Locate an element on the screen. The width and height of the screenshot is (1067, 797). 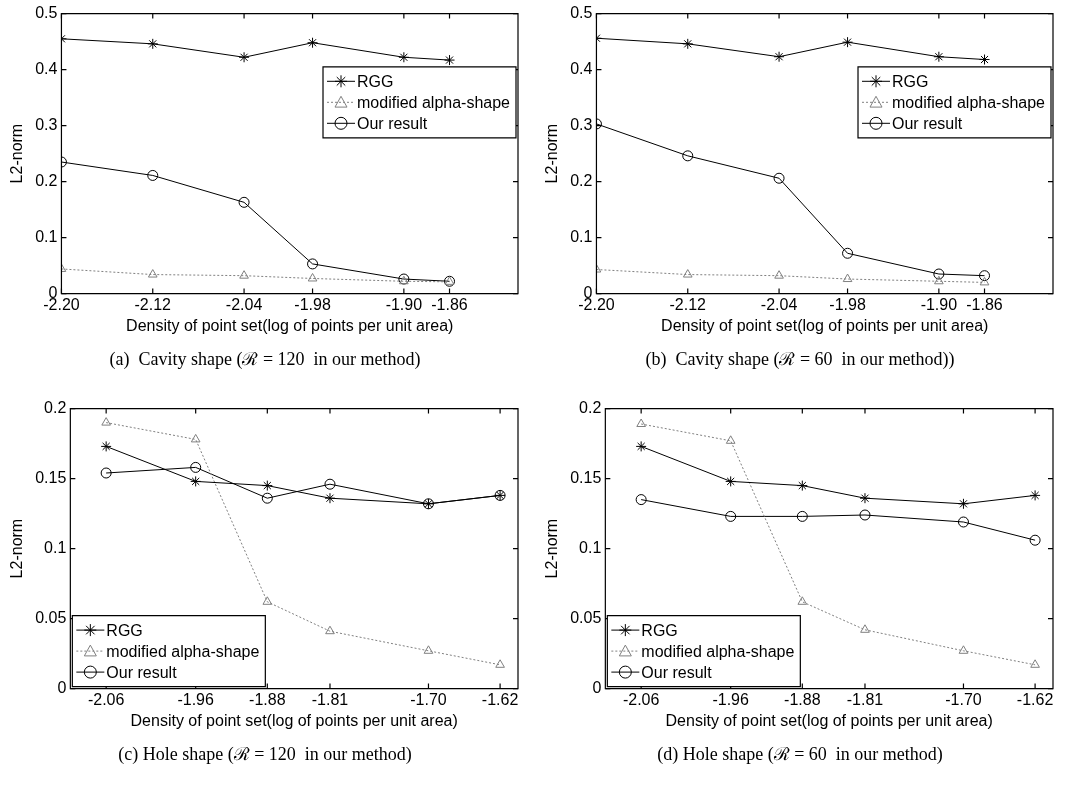
text: (c) Hole shape (ℛ = 120 in our method) is located at coordinates (265, 754).